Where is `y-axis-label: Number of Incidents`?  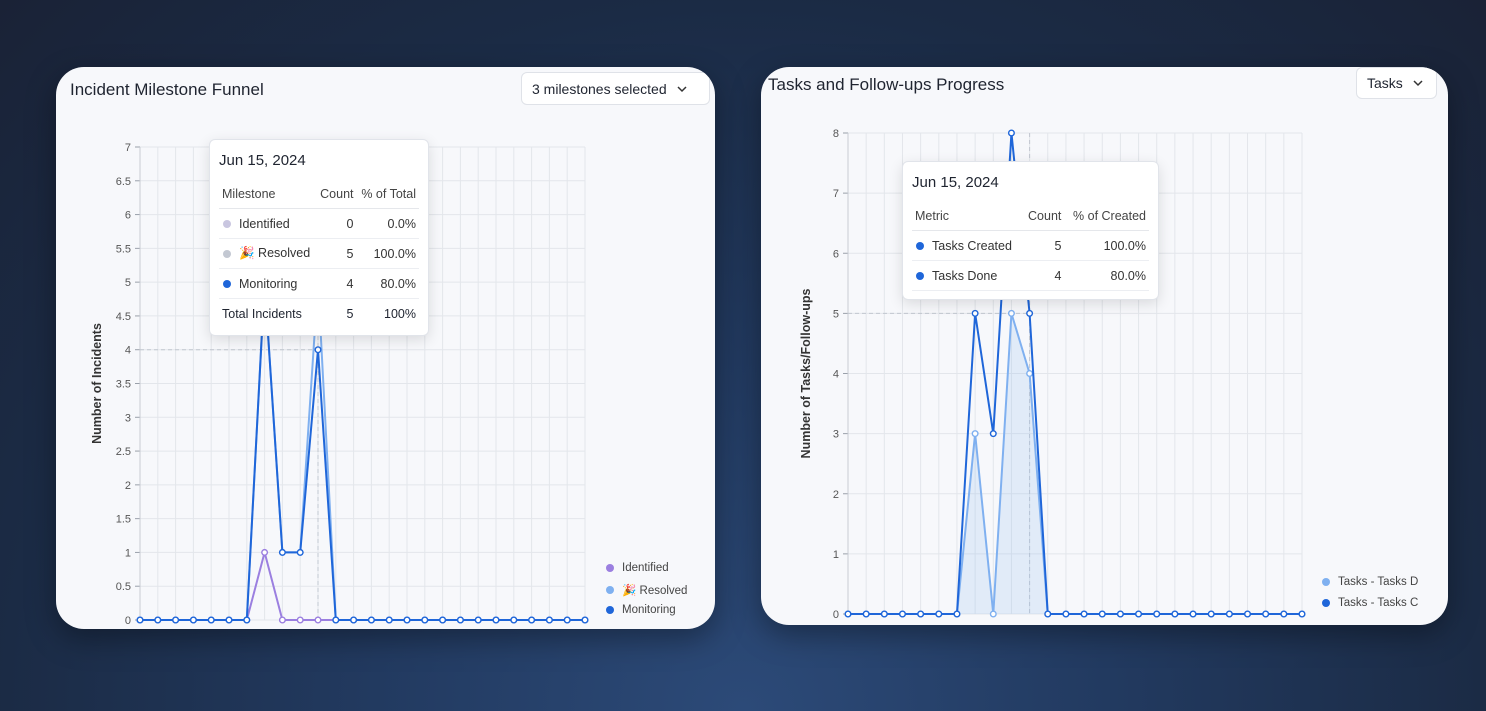
y-axis-label: Number of Incidents is located at coordinates (97, 383).